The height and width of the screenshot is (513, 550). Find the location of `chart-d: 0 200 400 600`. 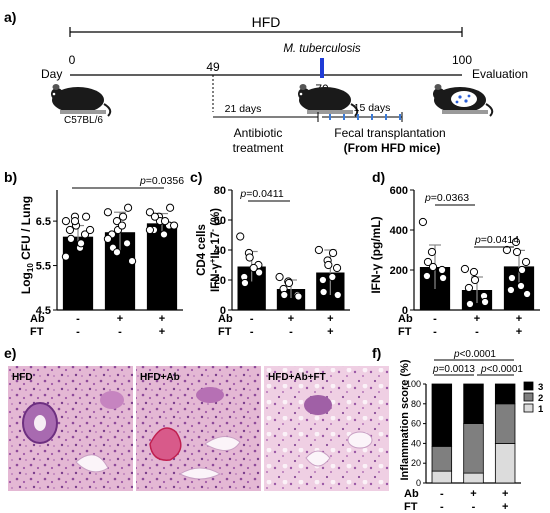

chart-d: 0 200 400 600 is located at coordinates (465, 251).